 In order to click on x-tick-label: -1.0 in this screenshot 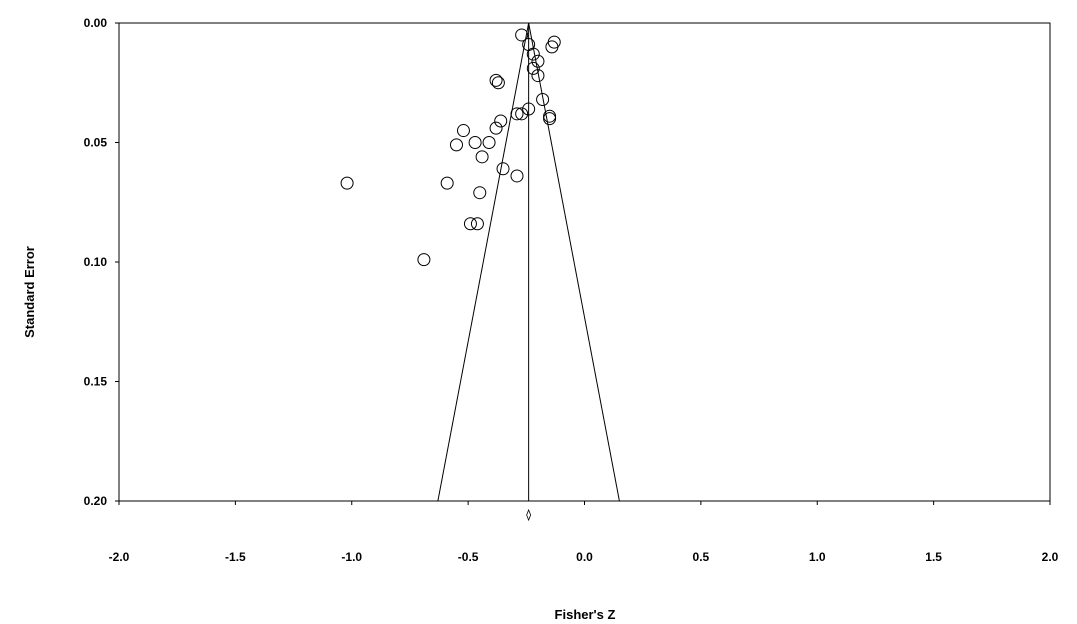, I will do `click(351, 557)`.